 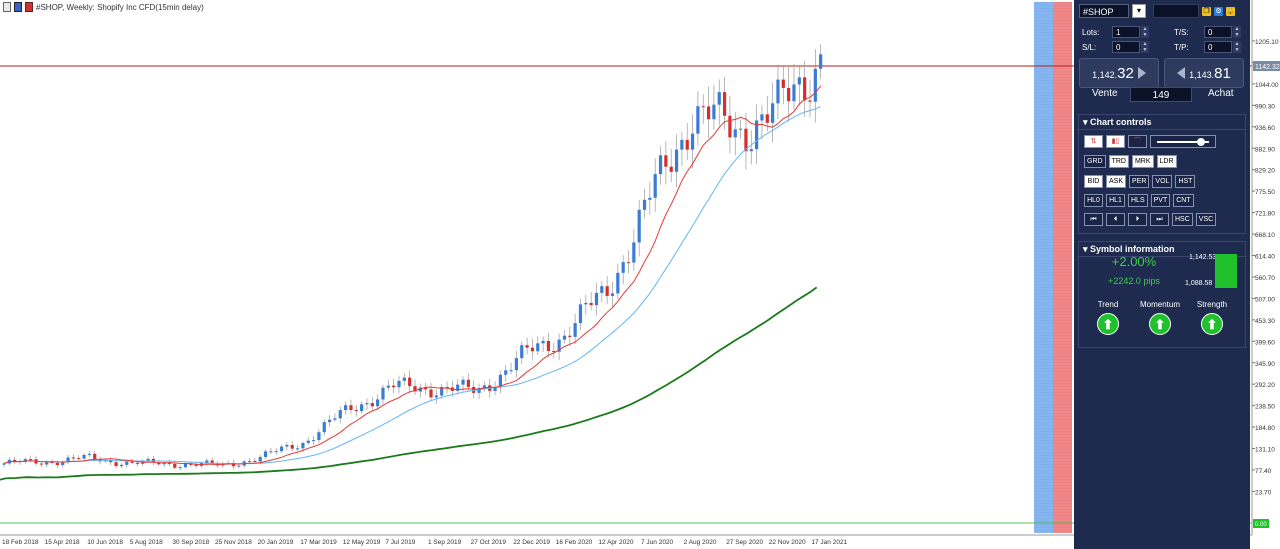 I want to click on control-pvt-button: PVT, so click(x=1160, y=200).